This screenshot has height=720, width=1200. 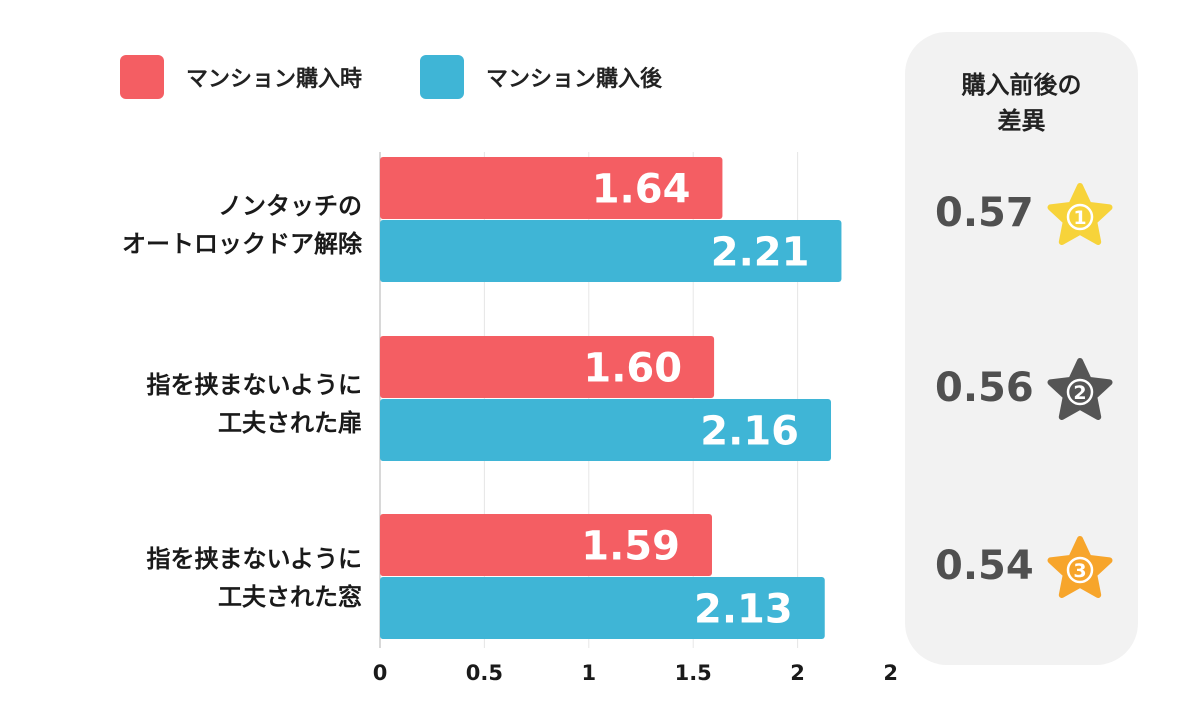 What do you see at coordinates (984, 213) in the screenshot?
I see `difference-value-1: 0.57` at bounding box center [984, 213].